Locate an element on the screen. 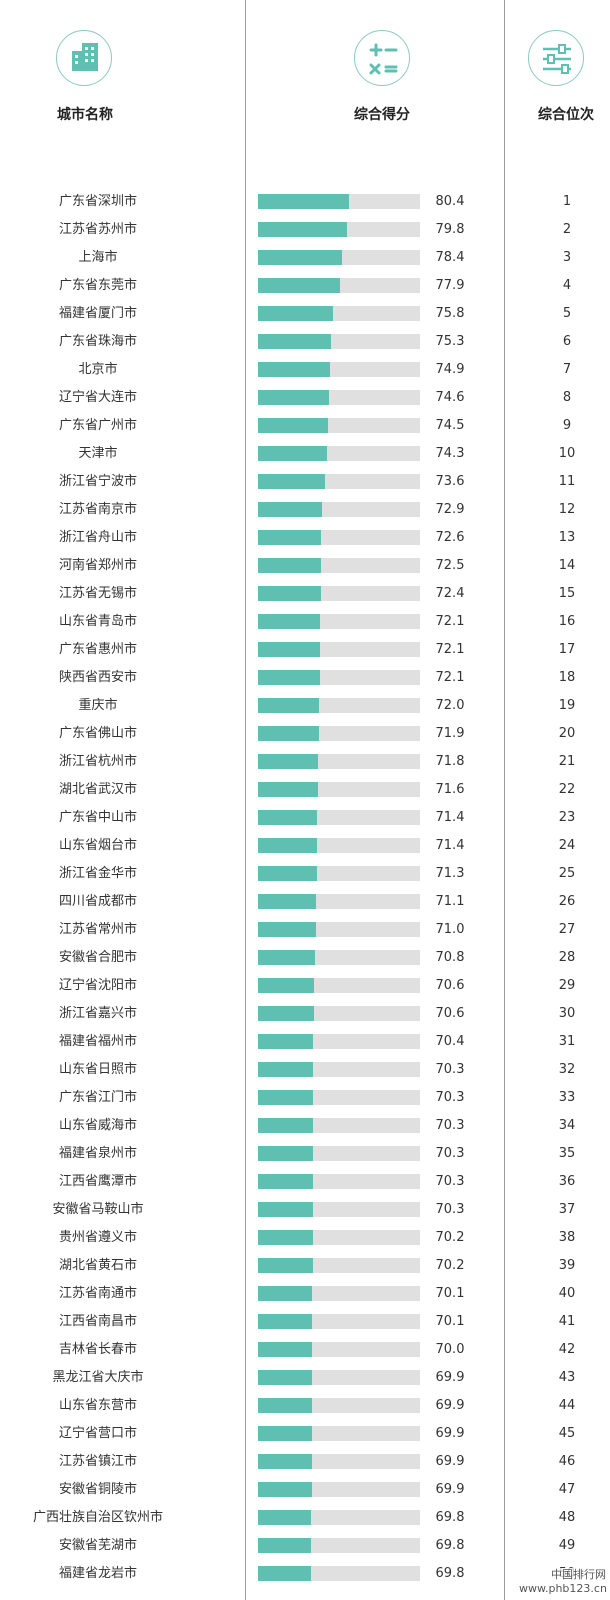 The height and width of the screenshot is (1600, 610). table-row: 上海市 78.4 3 is located at coordinates (305, 258).